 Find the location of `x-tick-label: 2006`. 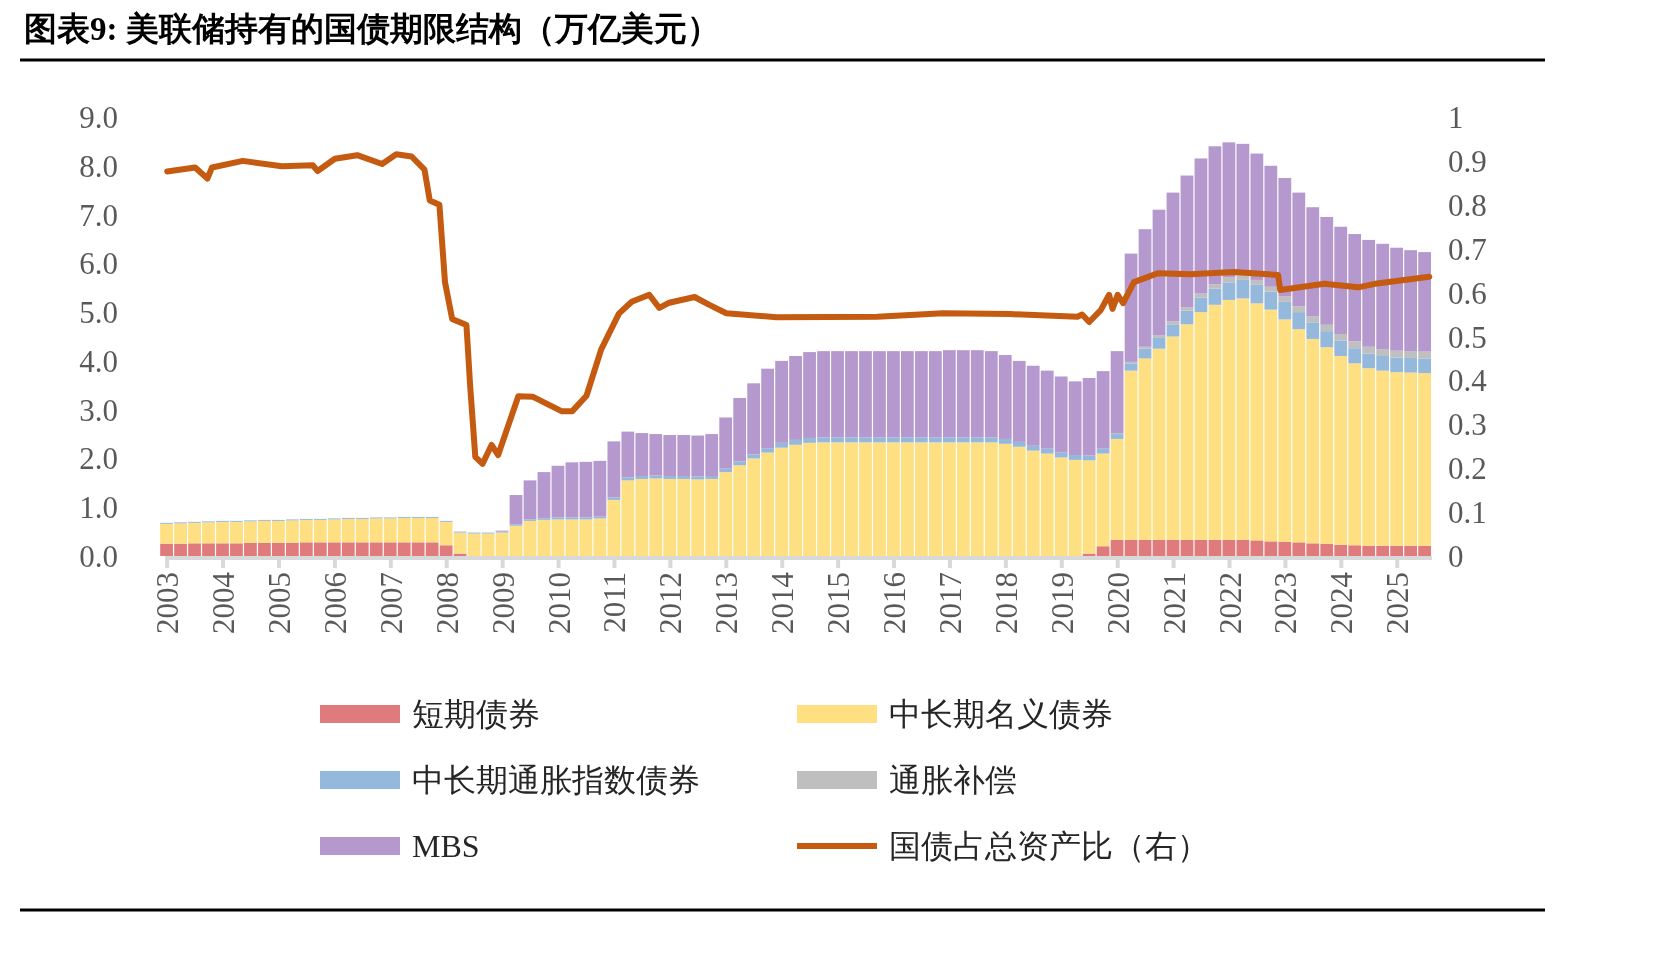

x-tick-label: 2006 is located at coordinates (335, 603).